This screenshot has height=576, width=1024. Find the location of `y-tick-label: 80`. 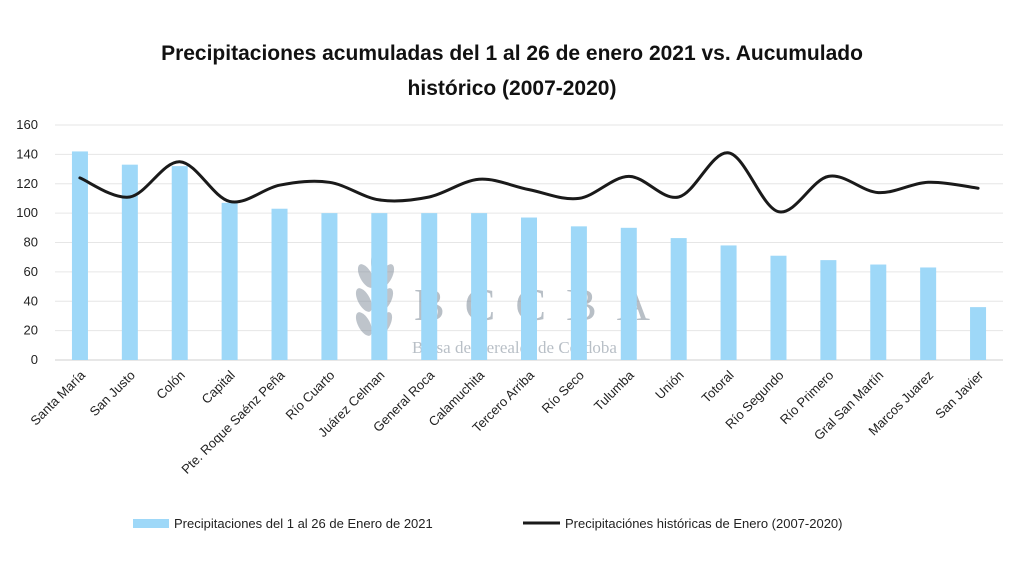

y-tick-label: 80 is located at coordinates (31, 242).